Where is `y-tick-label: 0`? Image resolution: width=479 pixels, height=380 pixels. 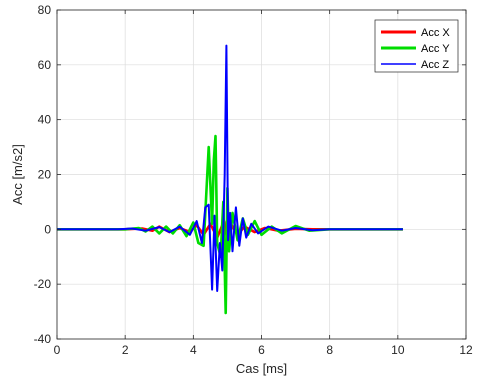 y-tick-label: 0 is located at coordinates (47, 229).